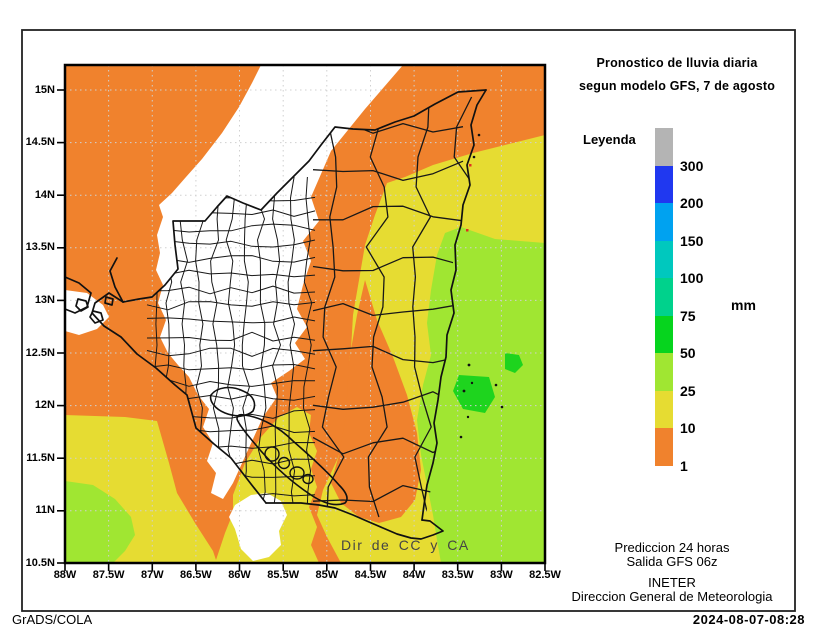 This screenshot has width=825, height=637. Describe the element at coordinates (405, 545) in the screenshot. I see `map-watermark: Dir de CC y CA` at that location.